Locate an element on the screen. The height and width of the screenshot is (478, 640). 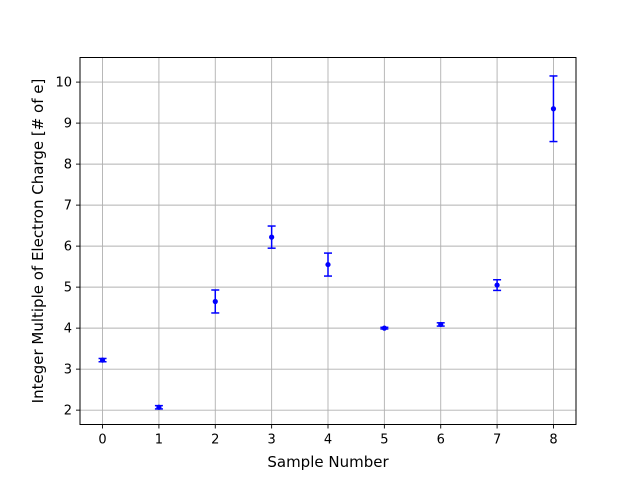
y-tick-label: 6 is located at coordinates (68, 247).